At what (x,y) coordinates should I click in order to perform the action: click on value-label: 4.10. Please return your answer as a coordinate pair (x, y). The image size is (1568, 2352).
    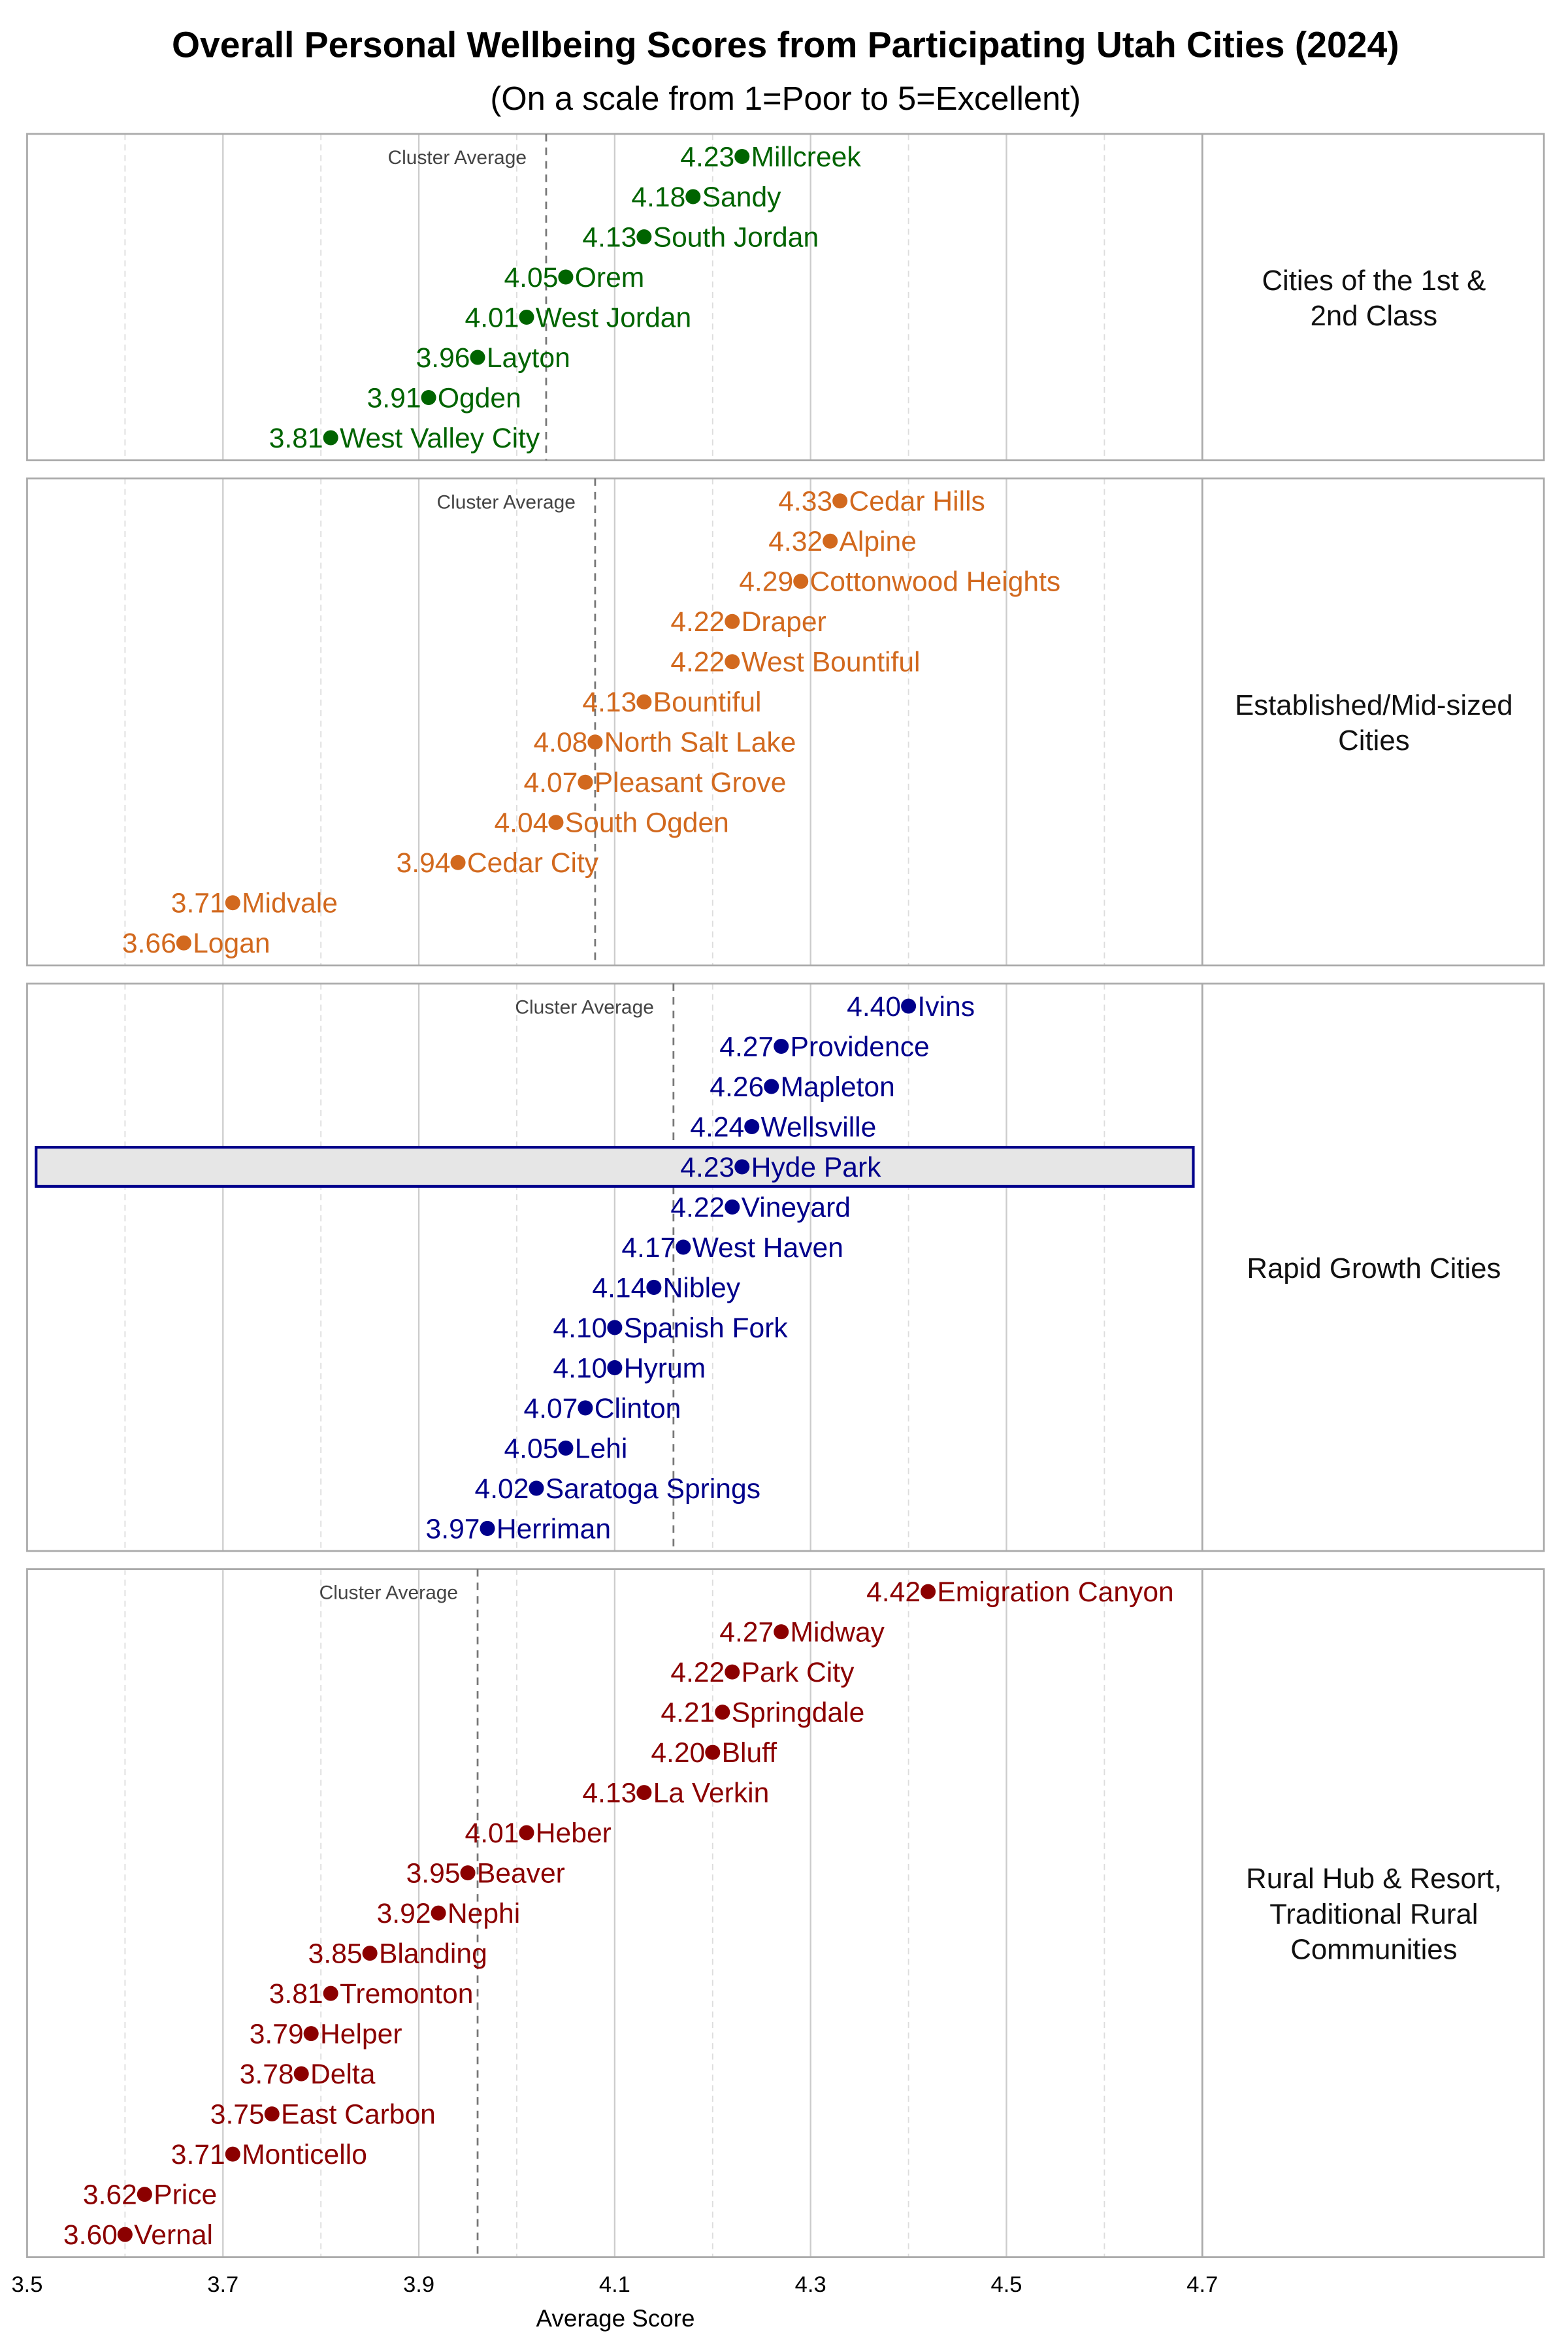
    Looking at the image, I should click on (580, 1328).